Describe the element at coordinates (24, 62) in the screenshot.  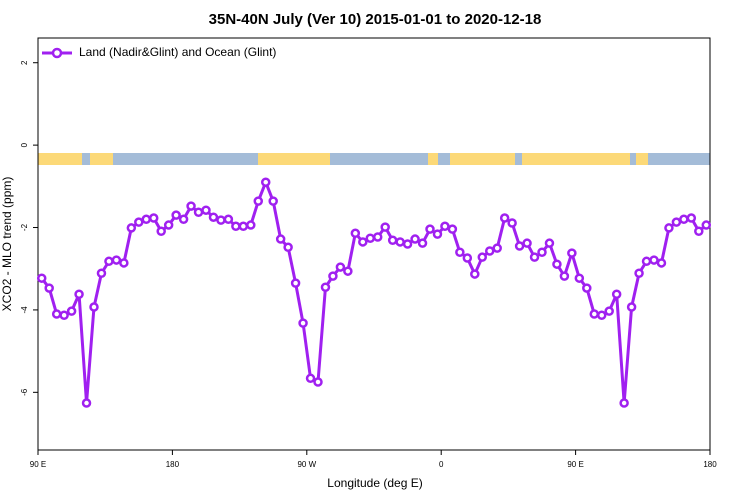
I see `y-tick-label: 2` at that location.